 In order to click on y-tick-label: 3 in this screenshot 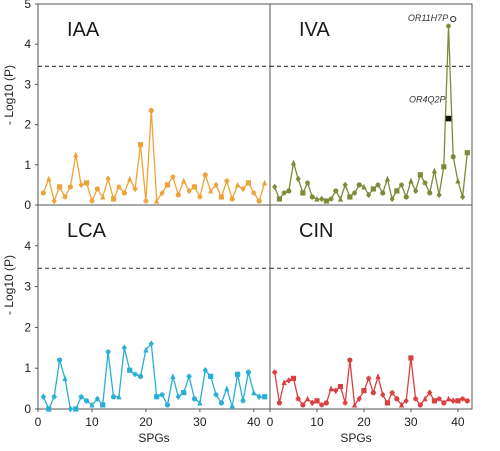, I will do `click(27, 287)`.